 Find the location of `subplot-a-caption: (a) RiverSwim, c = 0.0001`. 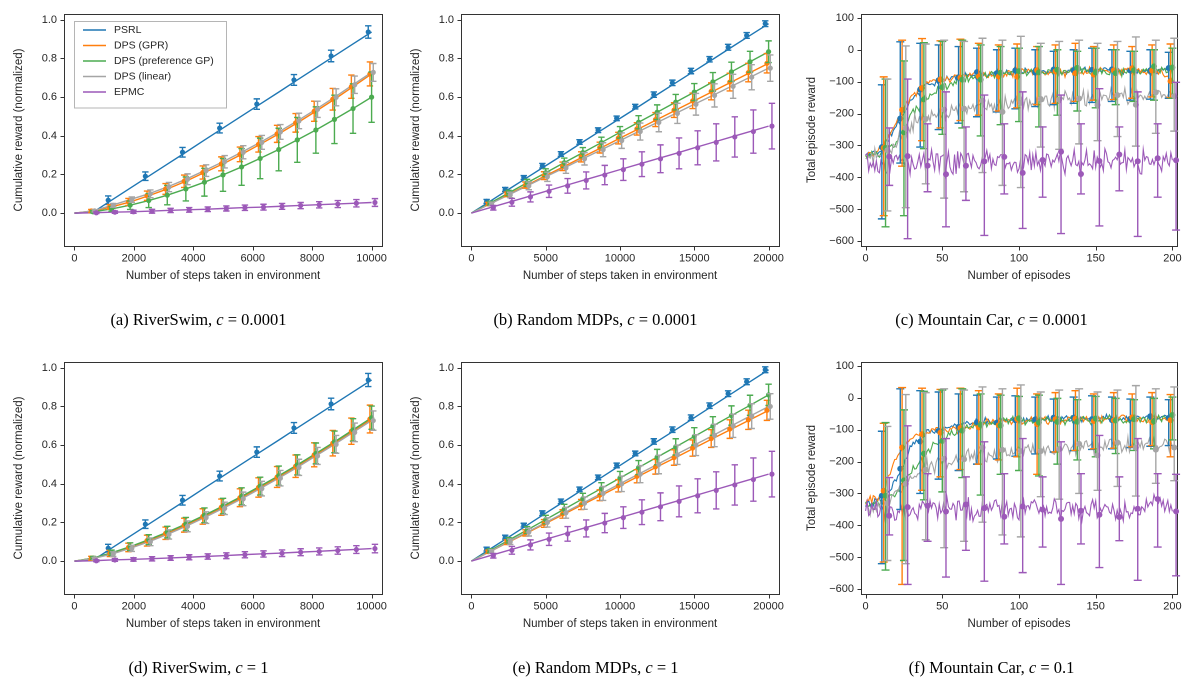

subplot-a-caption: (a) RiverSwim, c = 0.0001 is located at coordinates (198, 320).